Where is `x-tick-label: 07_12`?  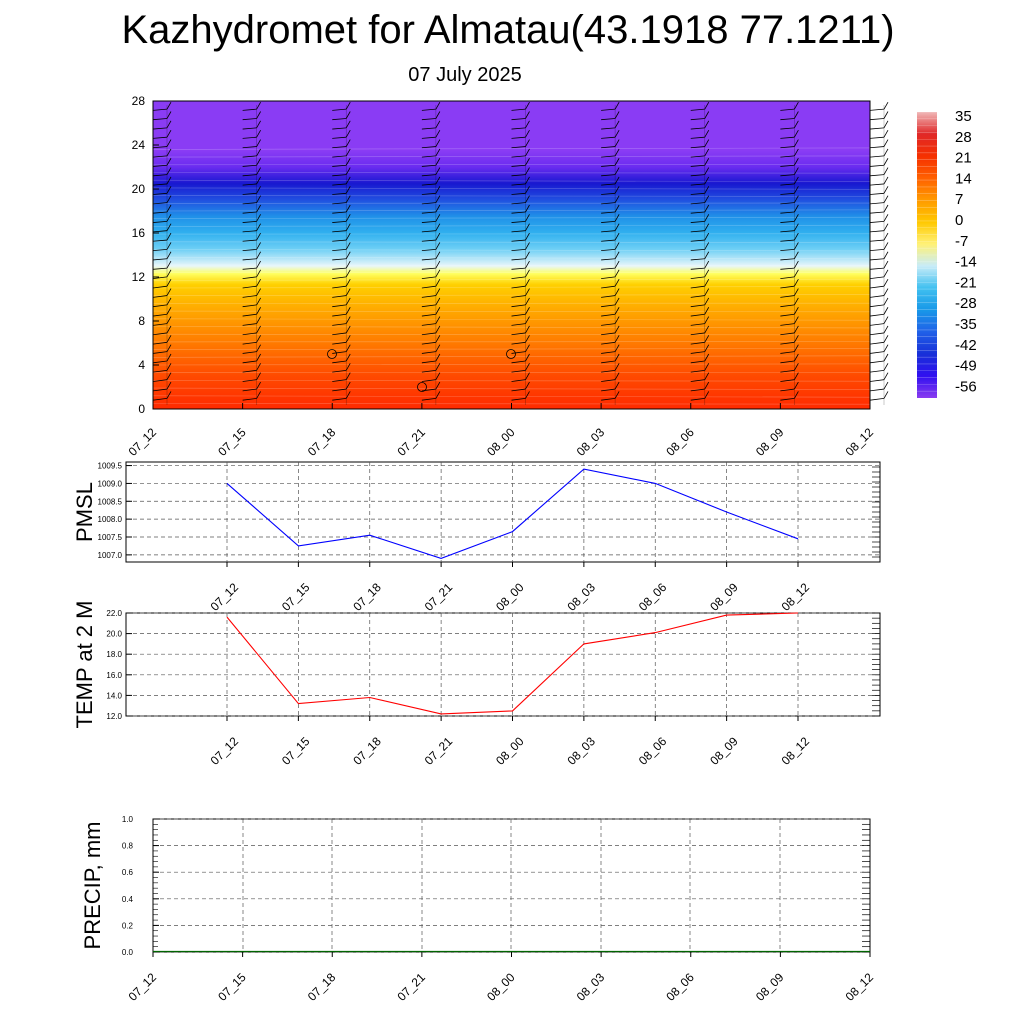
x-tick-label: 07_12 is located at coordinates (143, 442).